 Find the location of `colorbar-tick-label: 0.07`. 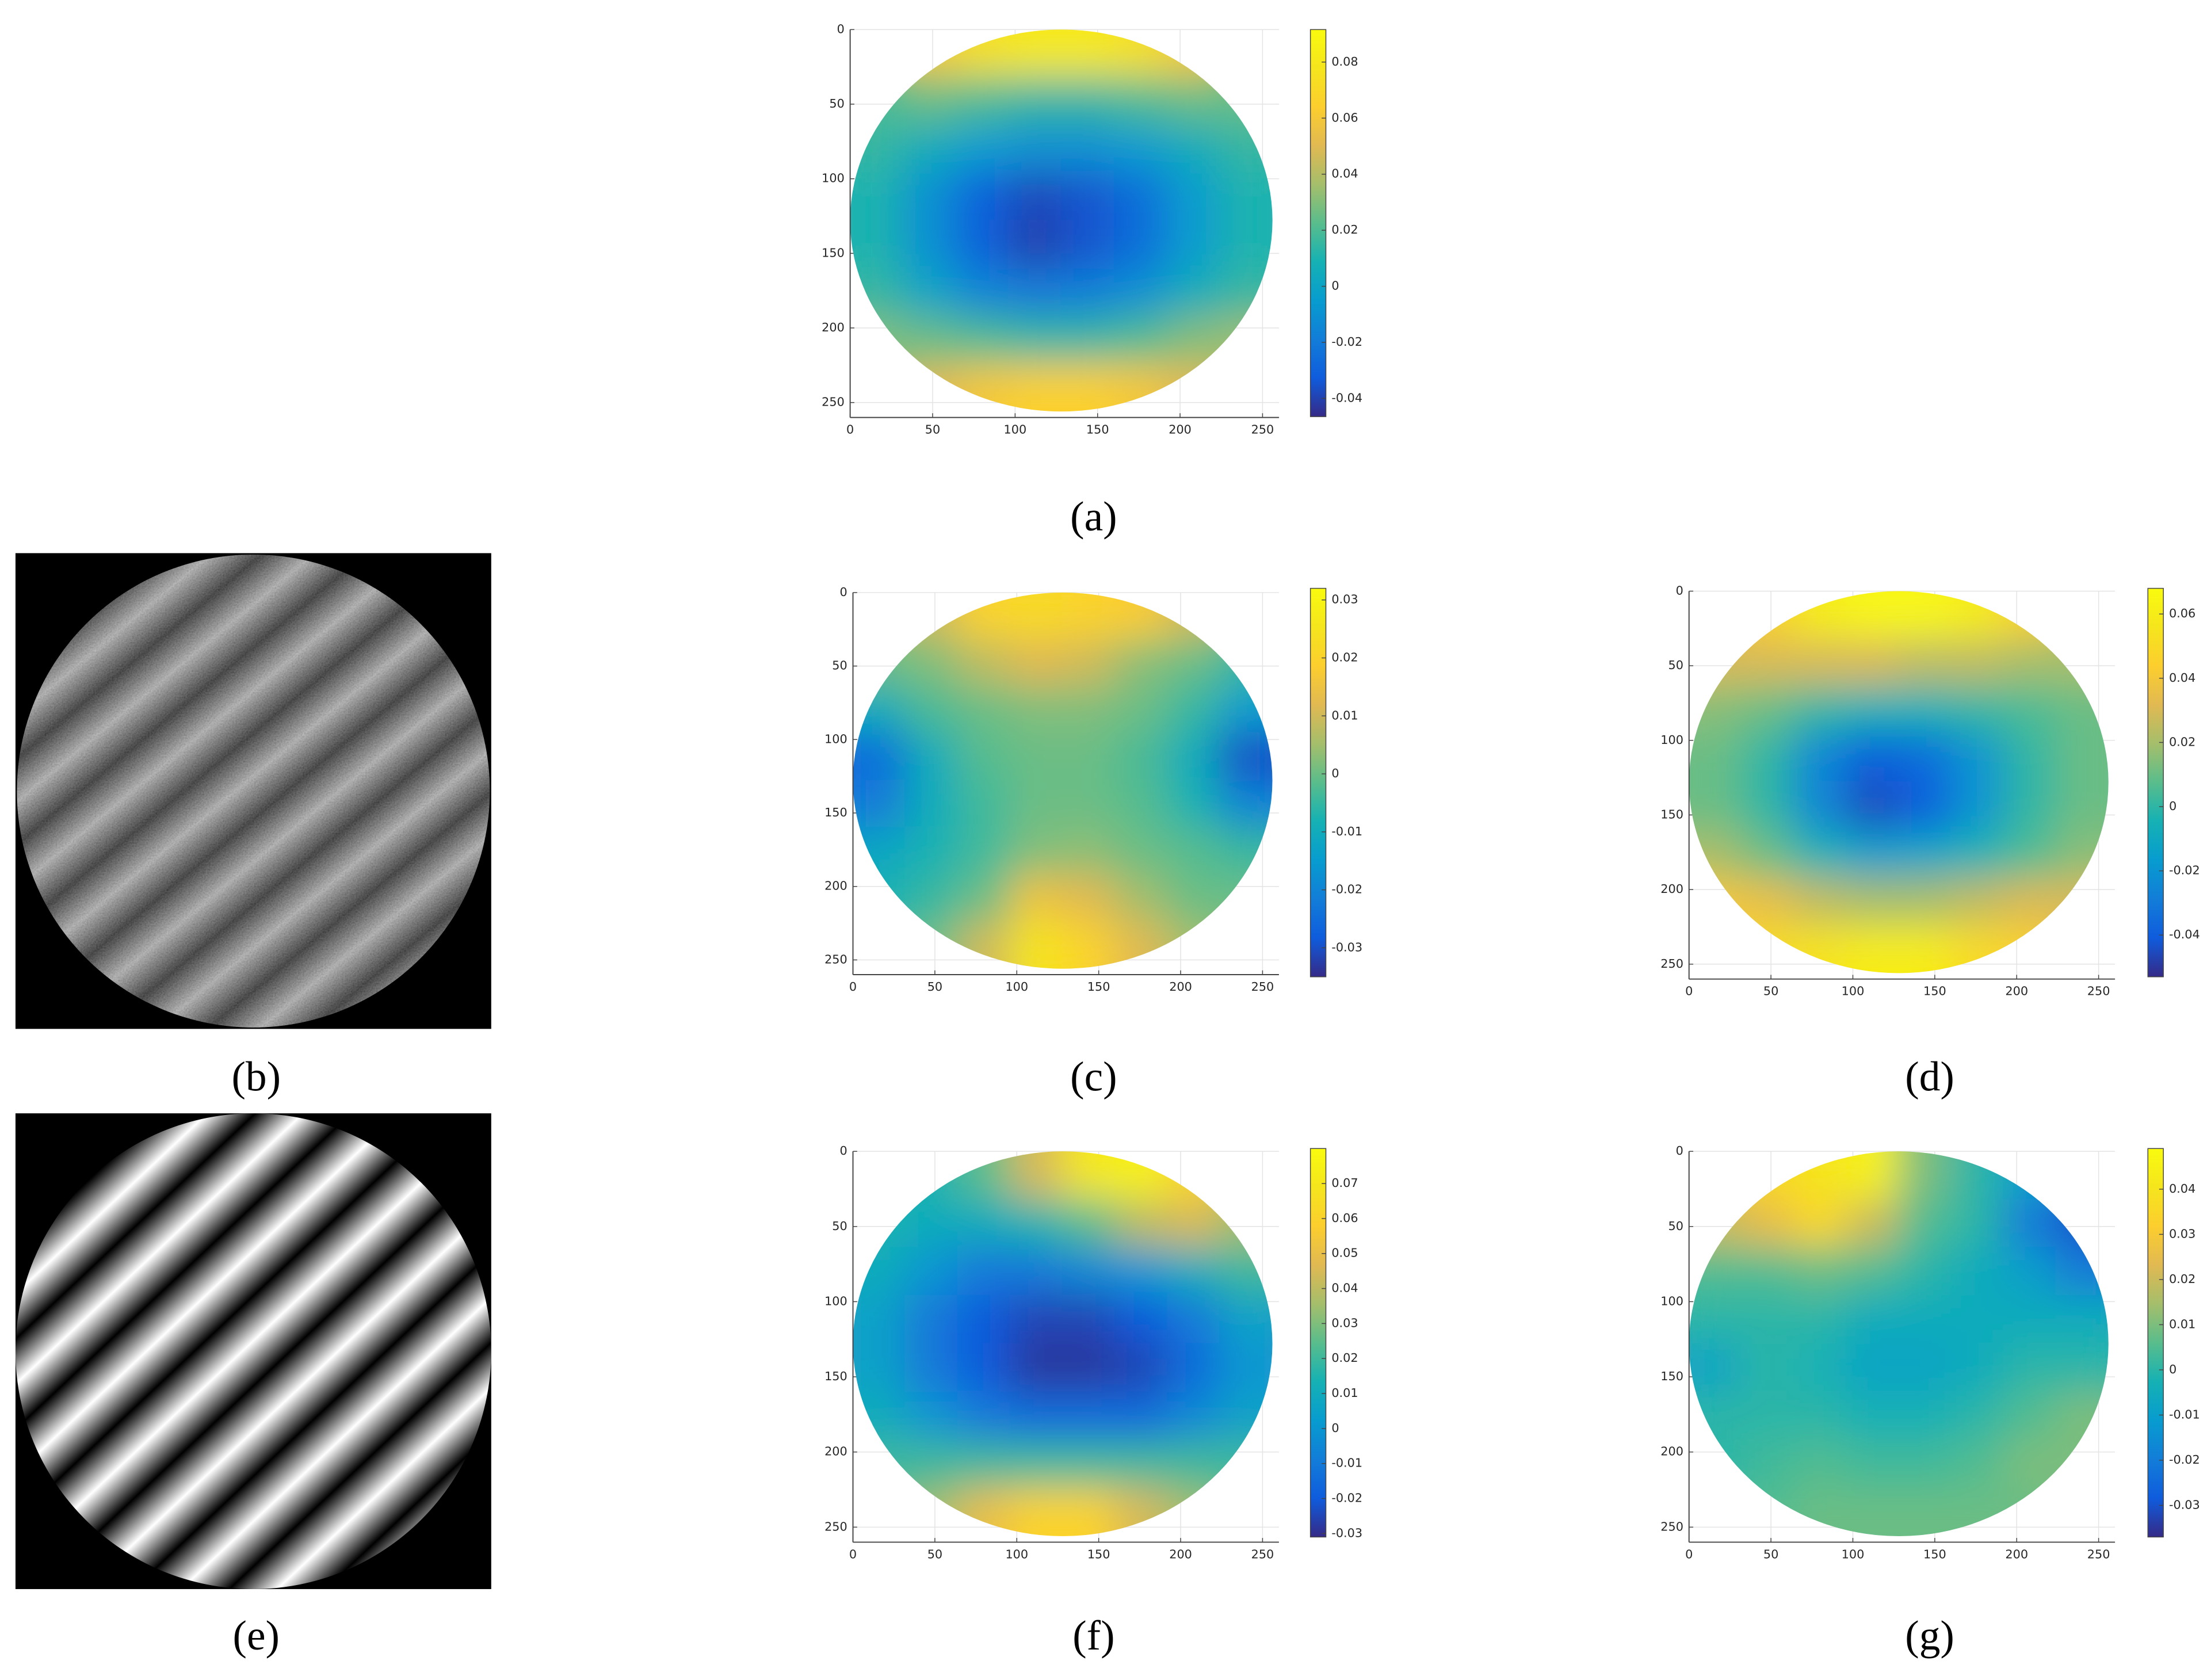

colorbar-tick-label: 0.07 is located at coordinates (1344, 1183).